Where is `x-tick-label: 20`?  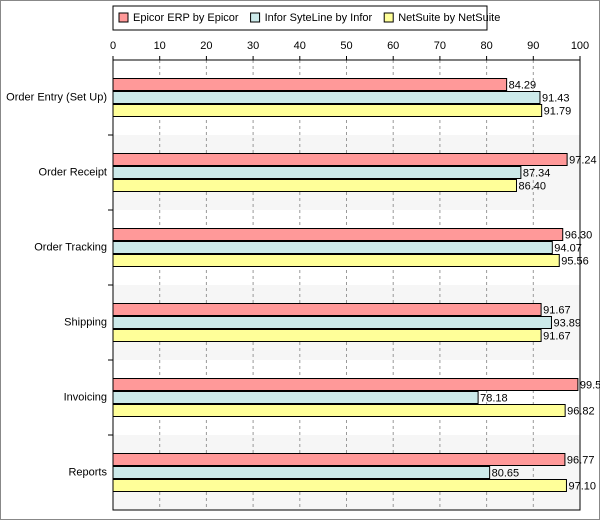
x-tick-label: 20 is located at coordinates (206, 46).